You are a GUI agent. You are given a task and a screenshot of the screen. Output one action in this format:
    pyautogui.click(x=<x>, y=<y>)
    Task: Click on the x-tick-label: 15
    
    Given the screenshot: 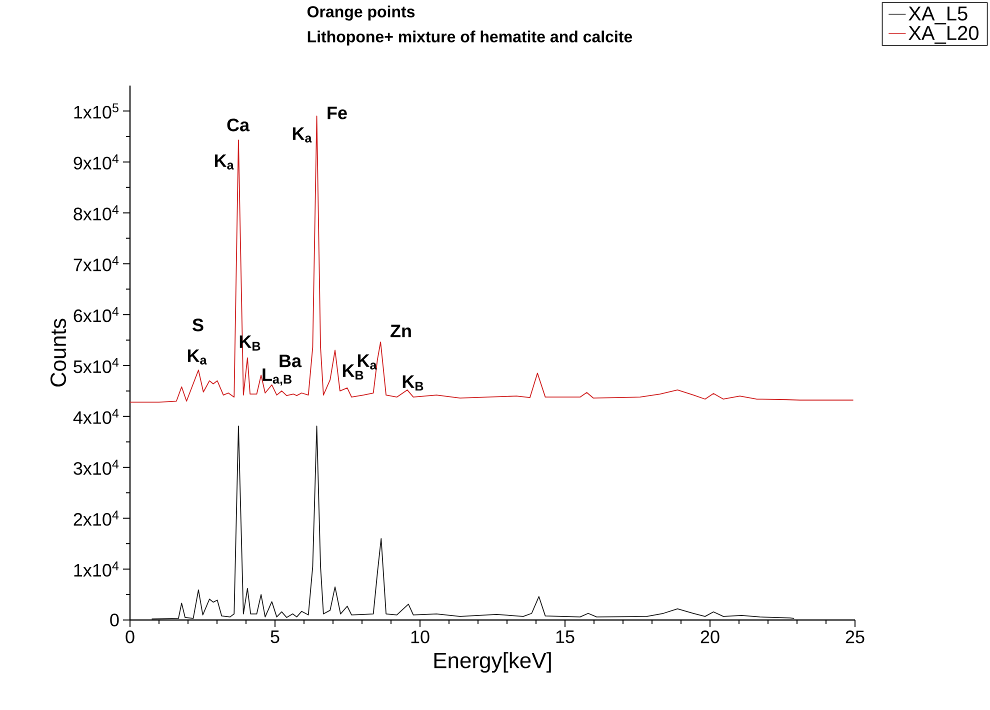 What is the action you would take?
    pyautogui.click(x=565, y=637)
    